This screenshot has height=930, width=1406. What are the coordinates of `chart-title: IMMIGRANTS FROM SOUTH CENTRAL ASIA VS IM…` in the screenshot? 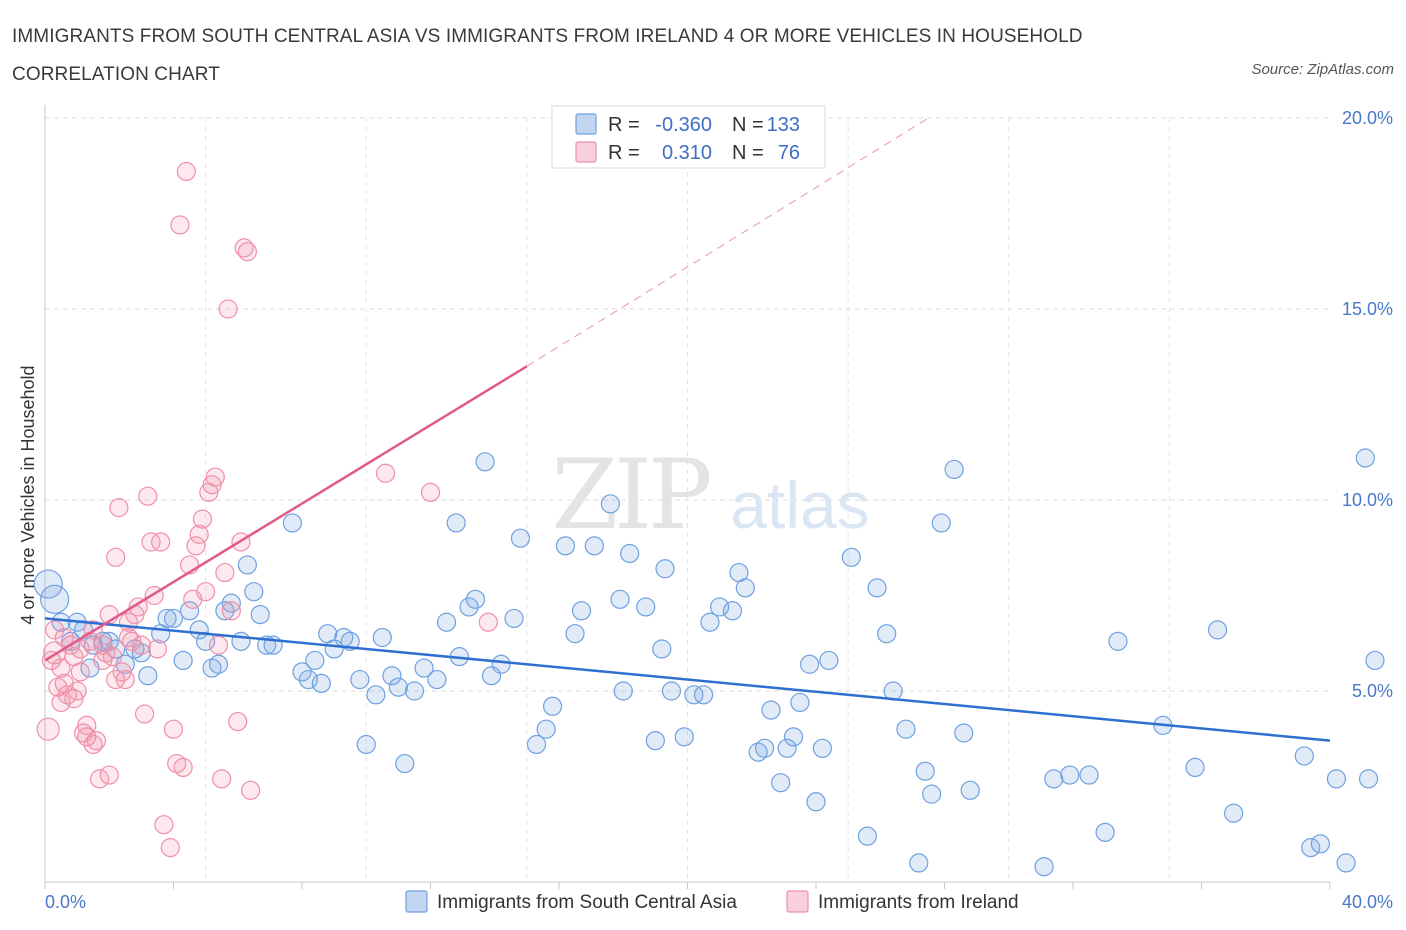 It's located at (547, 55).